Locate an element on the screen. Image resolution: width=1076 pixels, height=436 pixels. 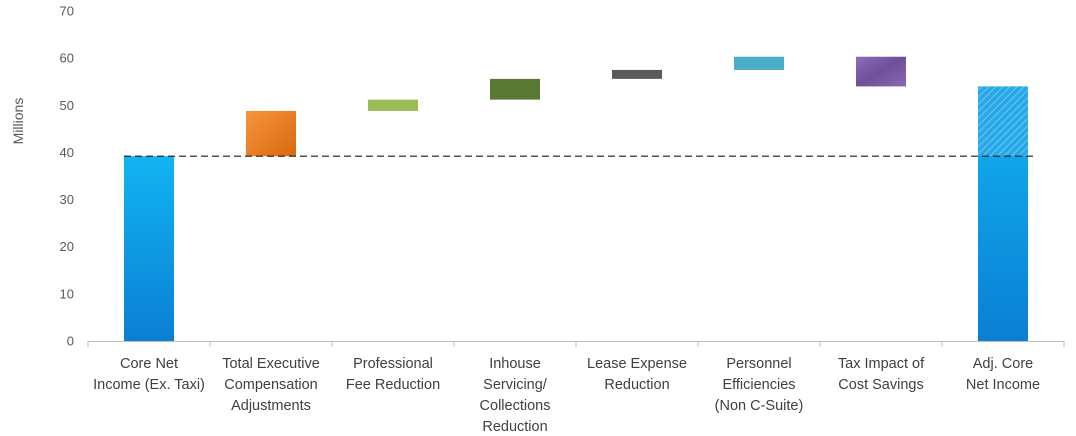
y-tick-label: 40 is located at coordinates (67, 152).